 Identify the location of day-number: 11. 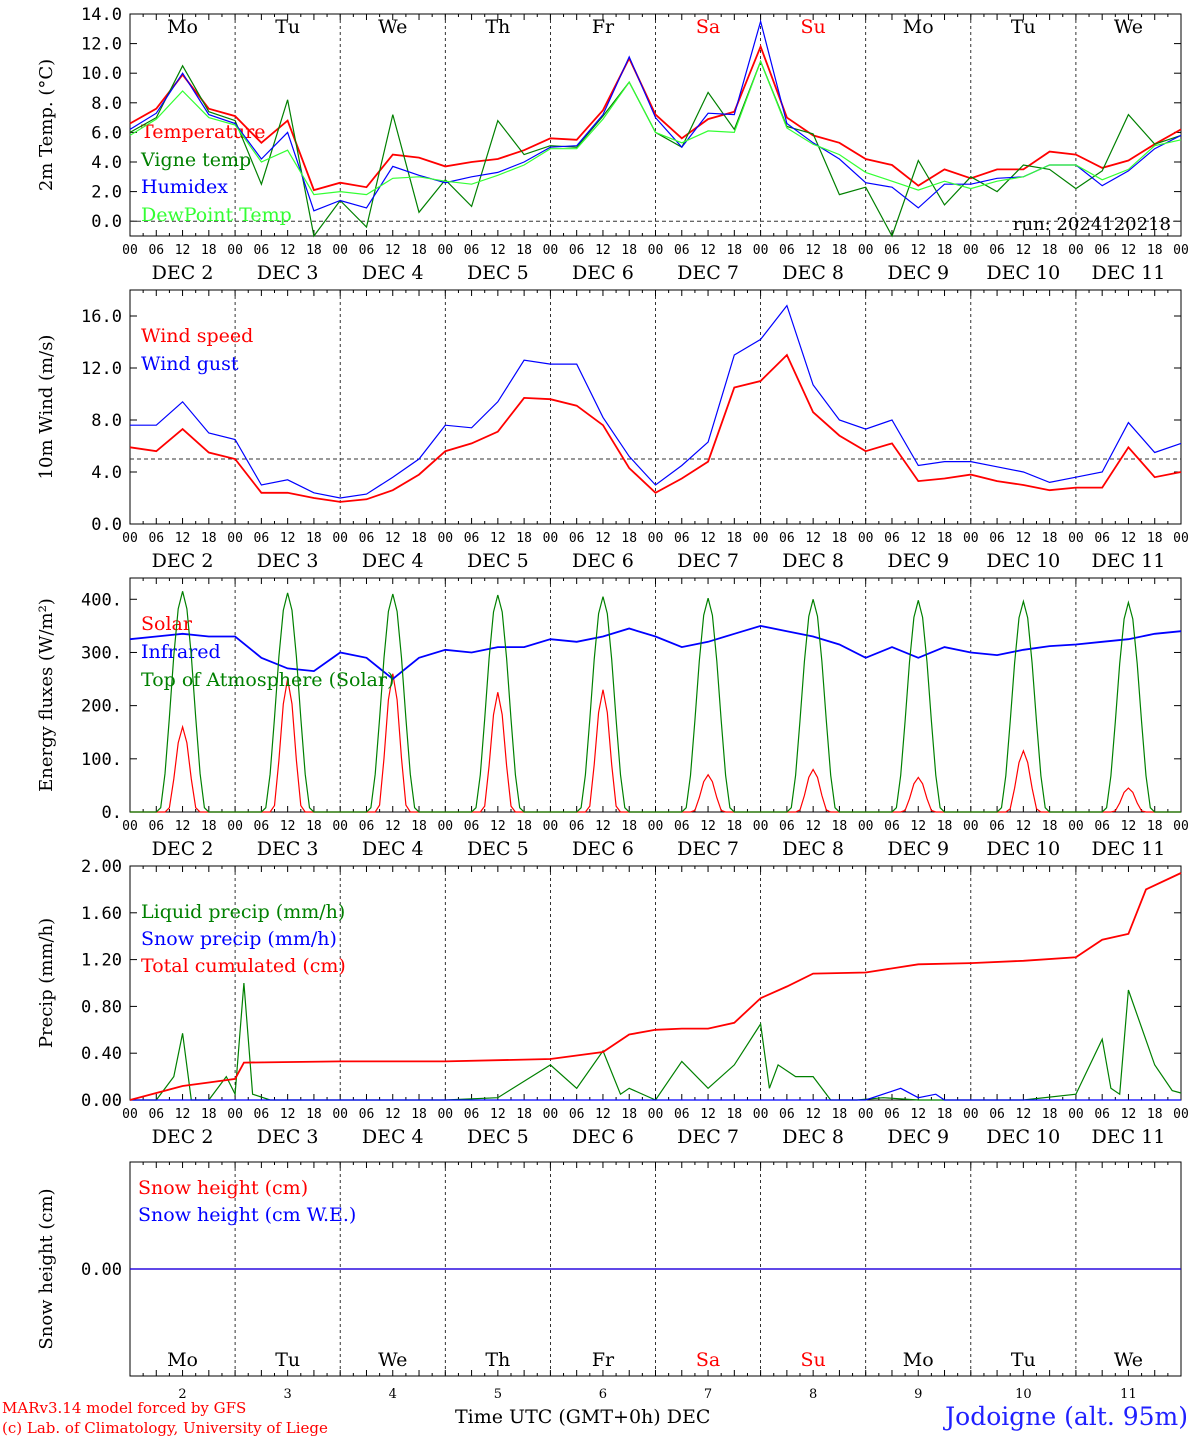
(1128, 1394).